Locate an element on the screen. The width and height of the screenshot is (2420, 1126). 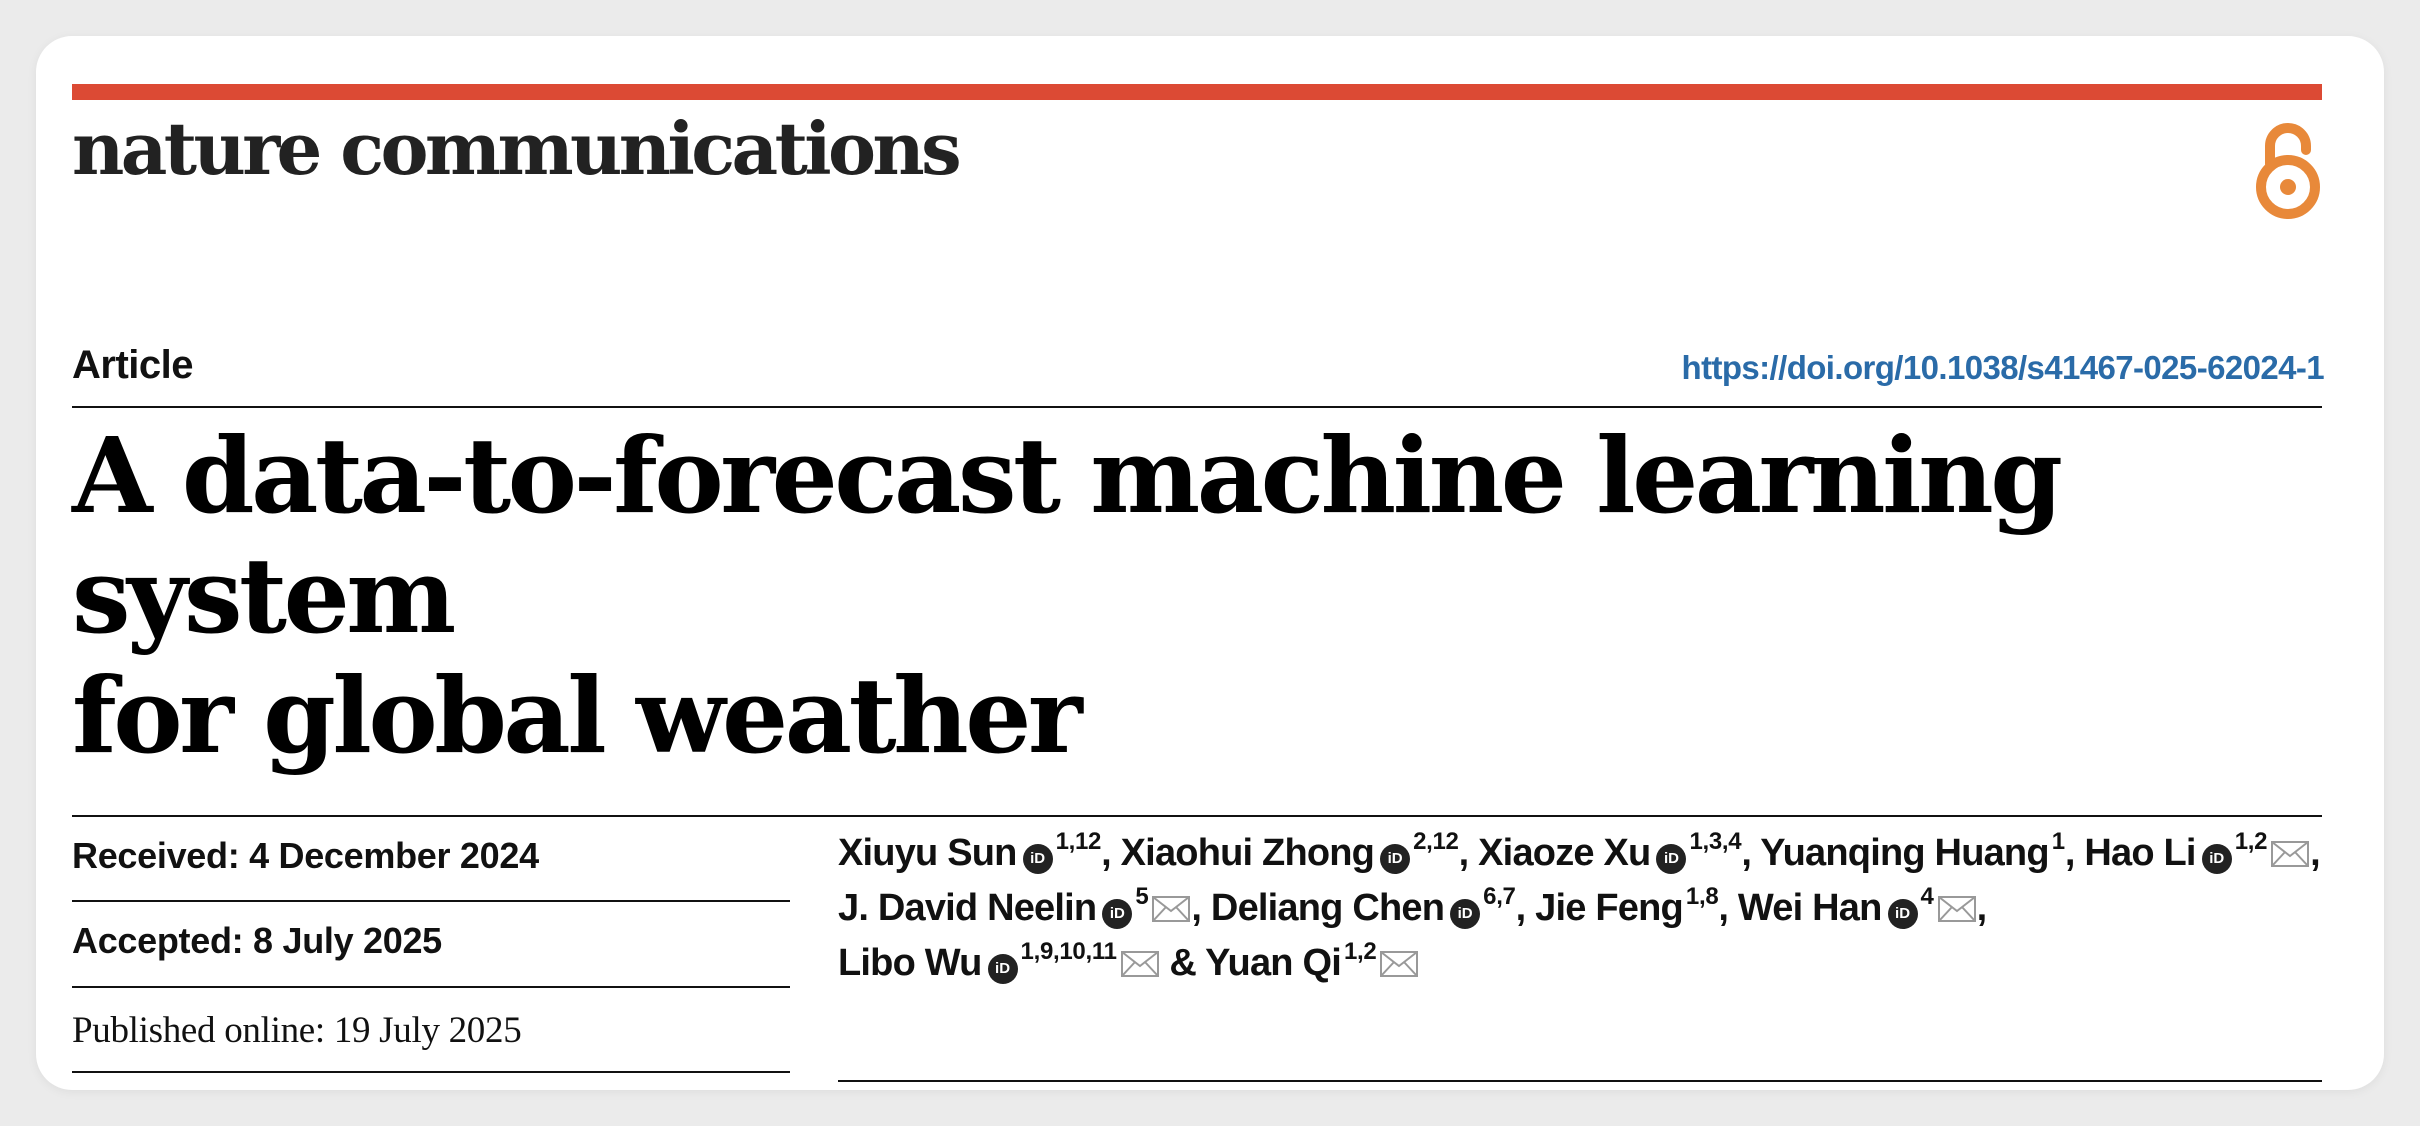
author-entry: Xiaohui Zhong iD2,12, is located at coordinates (1295, 852).